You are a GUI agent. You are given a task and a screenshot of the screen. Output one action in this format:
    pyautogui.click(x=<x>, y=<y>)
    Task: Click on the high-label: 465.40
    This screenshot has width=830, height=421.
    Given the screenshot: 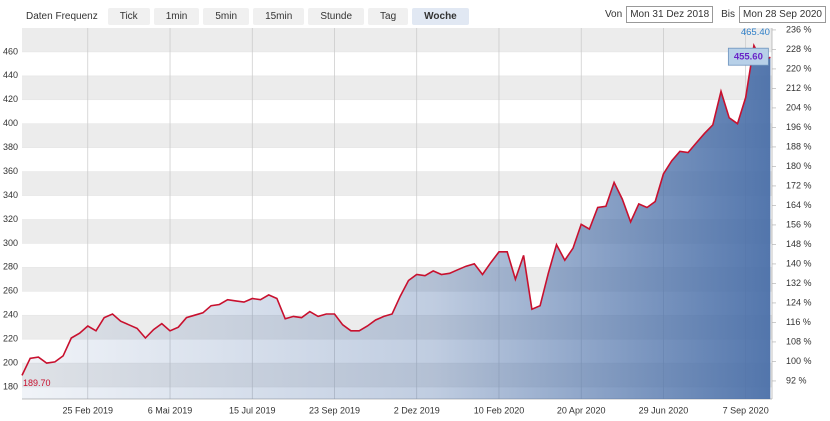 What is the action you would take?
    pyautogui.click(x=755, y=32)
    